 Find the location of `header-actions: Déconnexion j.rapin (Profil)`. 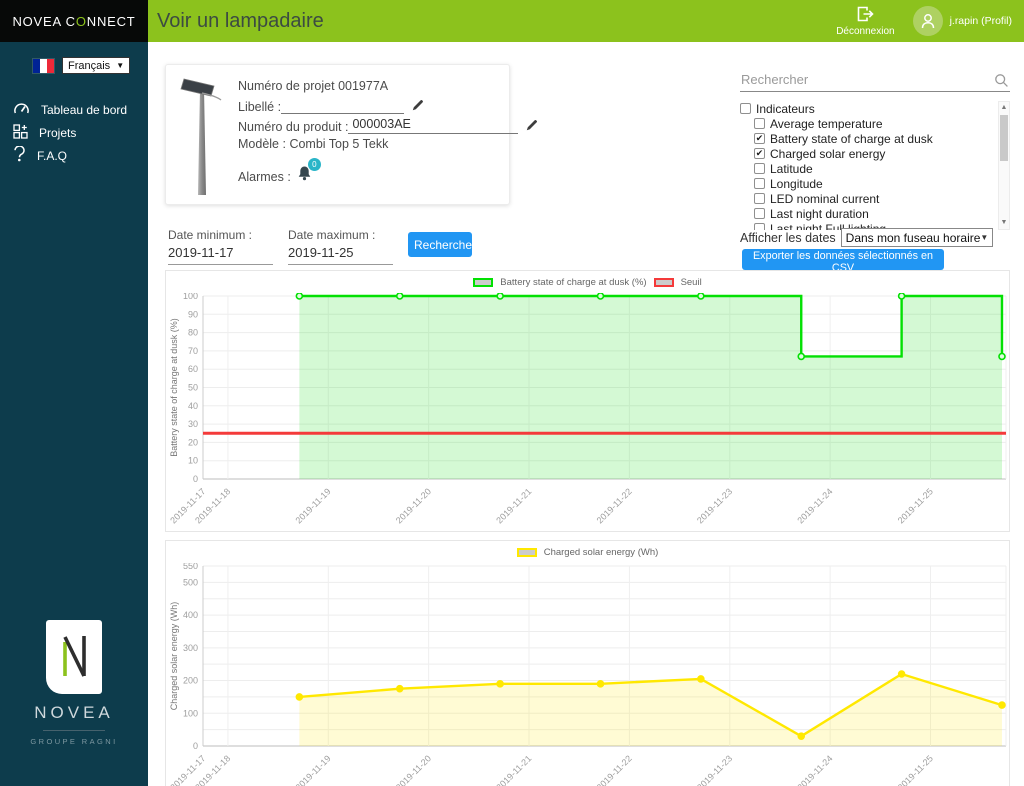

header-actions: Déconnexion j.rapin (Profil) is located at coordinates (930, 21).